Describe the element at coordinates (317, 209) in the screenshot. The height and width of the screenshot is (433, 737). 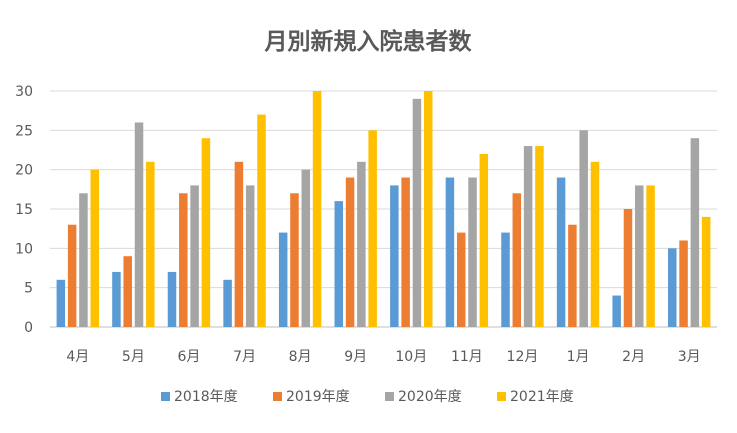
I see `bar-8月-2021年度` at that location.